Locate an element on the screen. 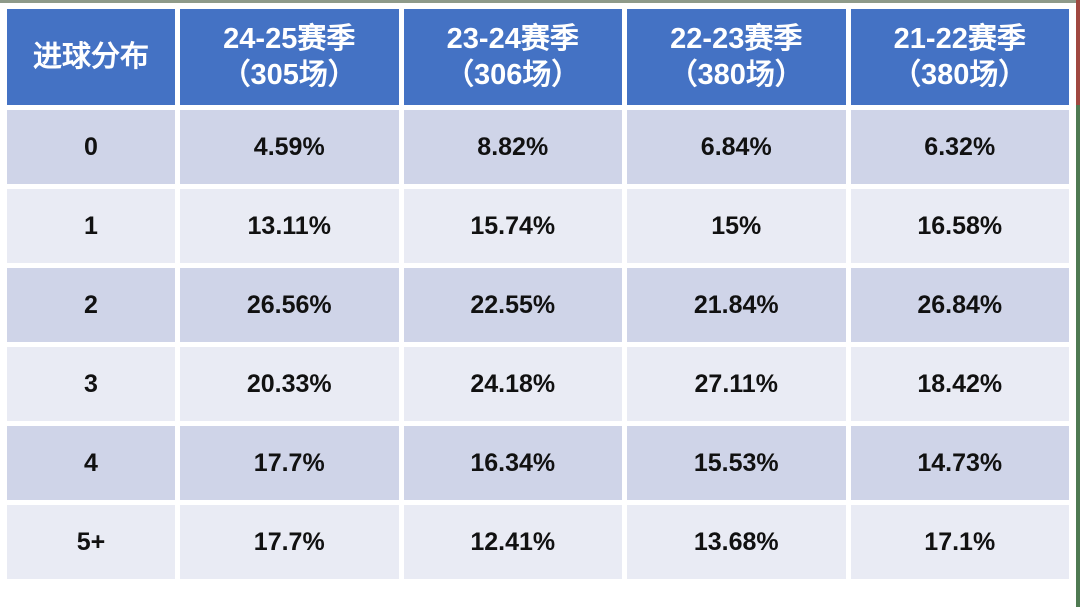  value-cell: 15.53% is located at coordinates (736, 463).